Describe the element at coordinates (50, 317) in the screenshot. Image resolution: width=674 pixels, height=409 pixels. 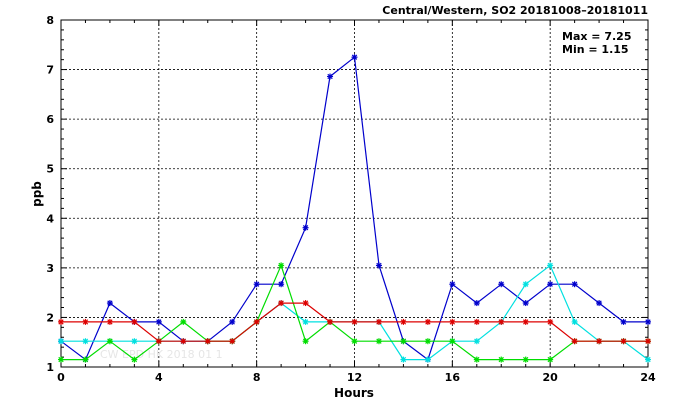
I see `y-tick-label: 2` at that location.